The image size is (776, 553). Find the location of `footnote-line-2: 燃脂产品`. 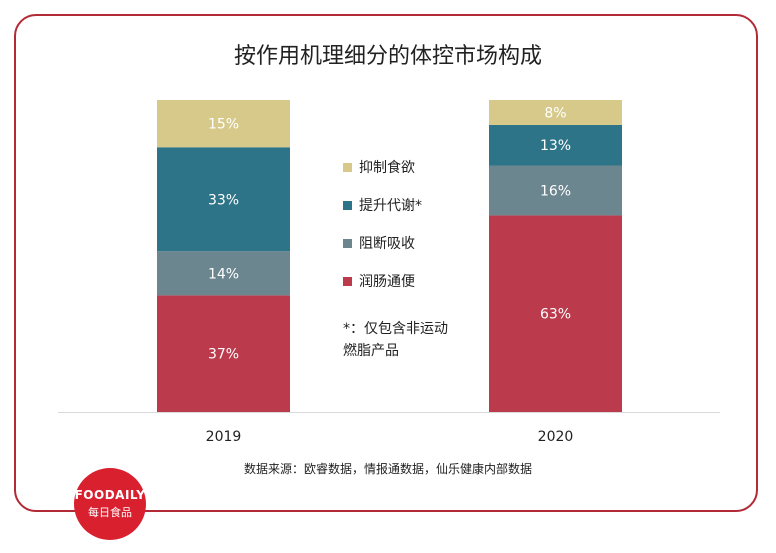

footnote-line-2: 燃脂产品 is located at coordinates (371, 351).